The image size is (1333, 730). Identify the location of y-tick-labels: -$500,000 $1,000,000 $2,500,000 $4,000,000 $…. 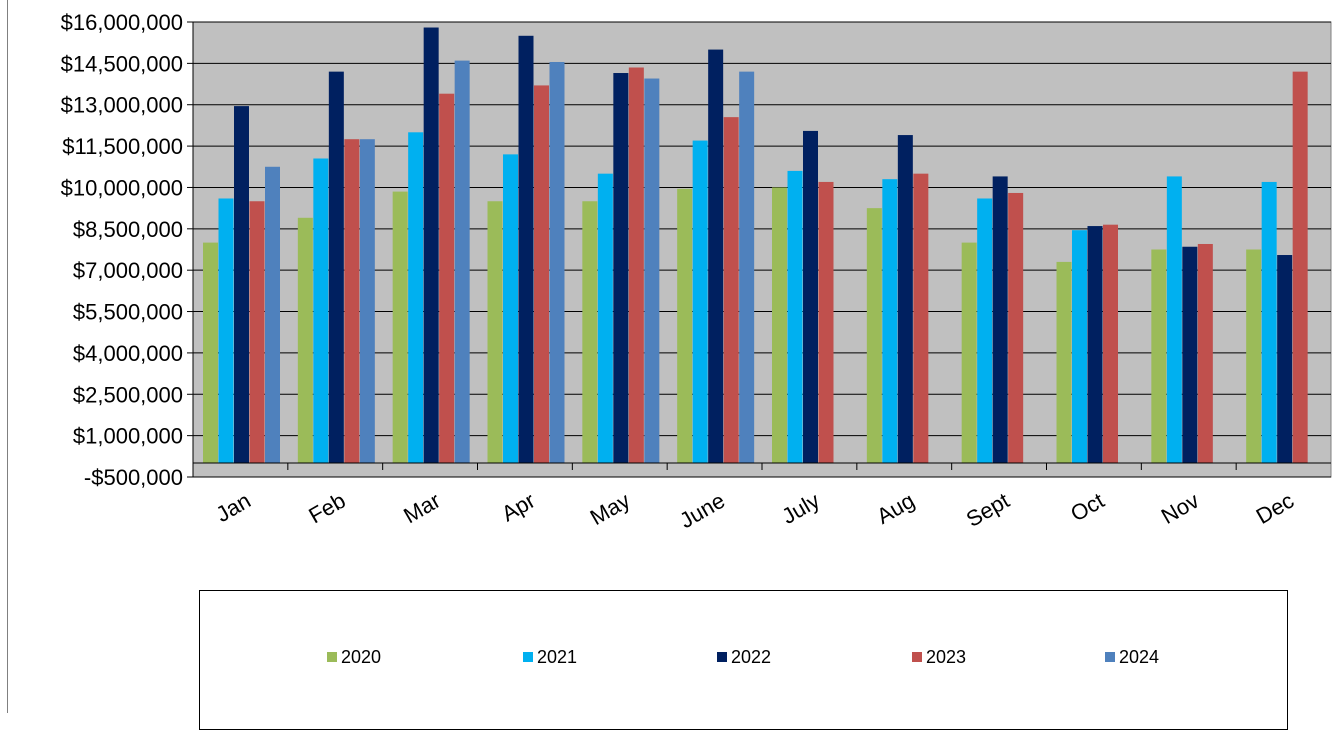
(122, 250).